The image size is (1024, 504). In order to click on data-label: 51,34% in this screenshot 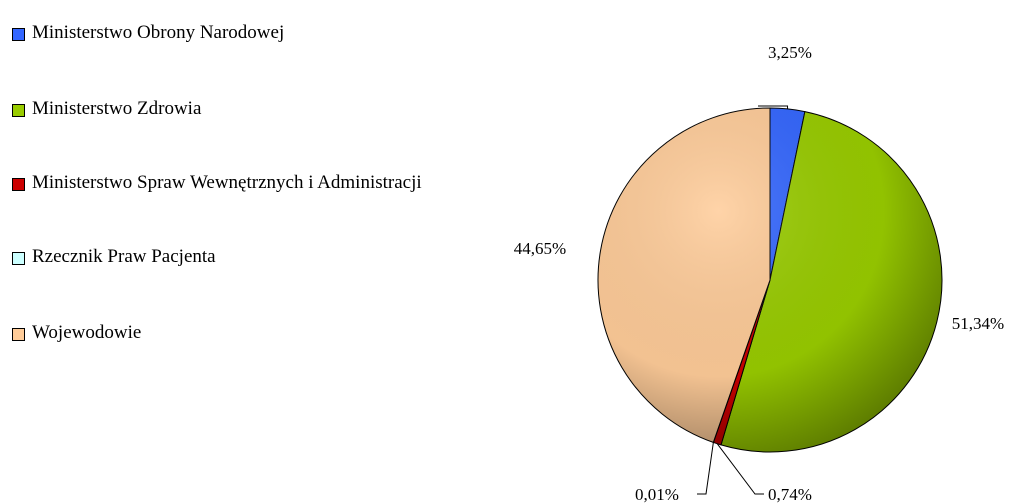, I will do `click(978, 323)`.